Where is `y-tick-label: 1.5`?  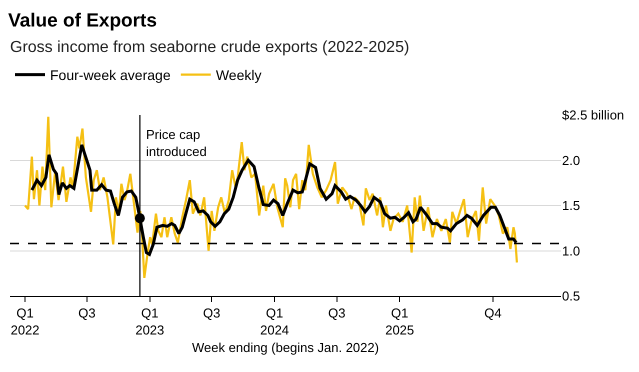
y-tick-label: 1.5 is located at coordinates (571, 206).